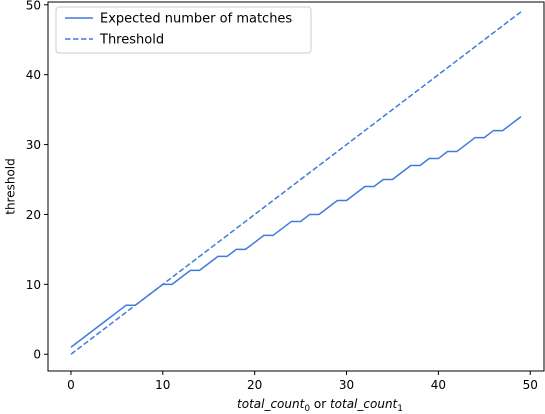 This screenshot has height=414, width=545. What do you see at coordinates (11, 186) in the screenshot?
I see `y-axis-label: threshold` at bounding box center [11, 186].